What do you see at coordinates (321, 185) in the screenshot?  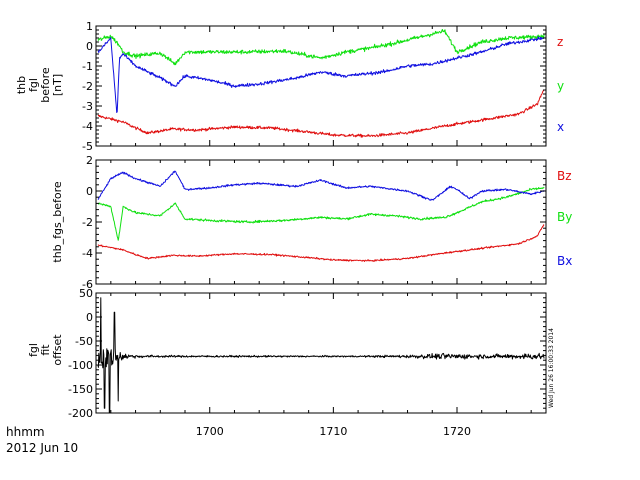 I see `series-line-bx` at bounding box center [321, 185].